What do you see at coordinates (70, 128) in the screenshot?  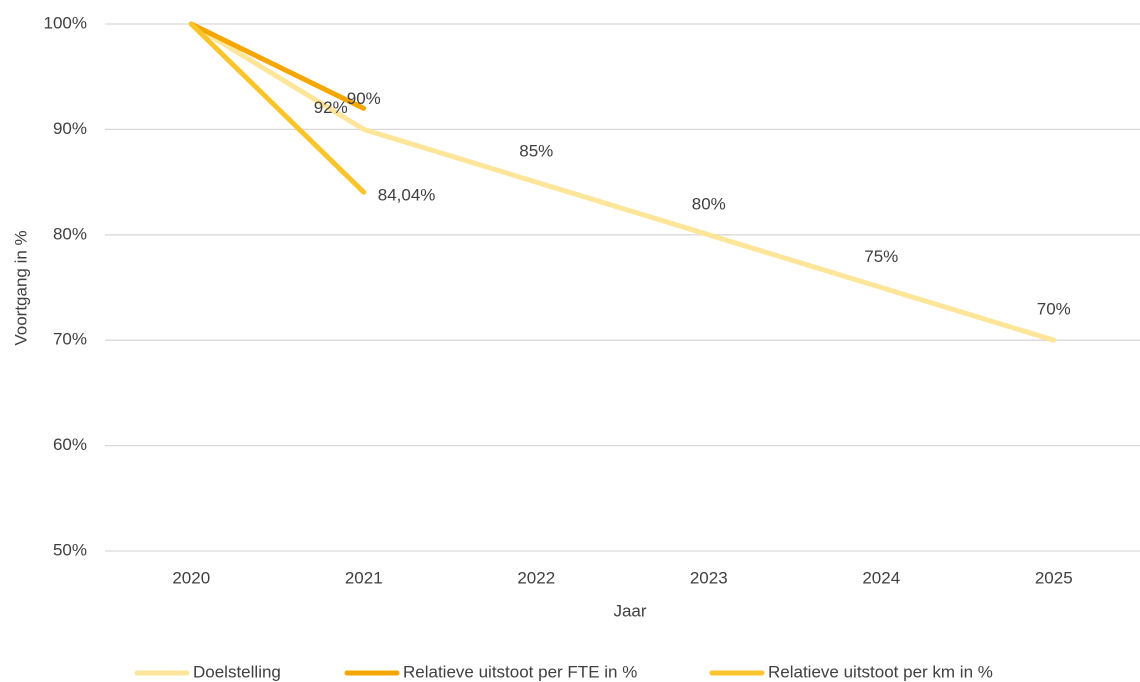 I see `y-tick-label: 90%` at bounding box center [70, 128].